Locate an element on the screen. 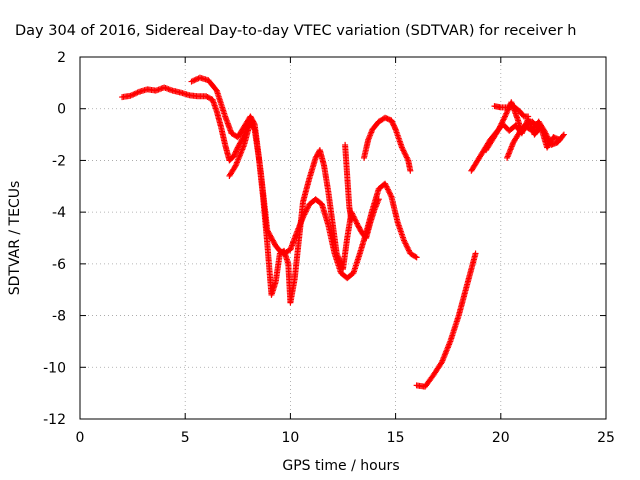 The width and height of the screenshot is (640, 480). x-tick-label: 15 is located at coordinates (396, 438).